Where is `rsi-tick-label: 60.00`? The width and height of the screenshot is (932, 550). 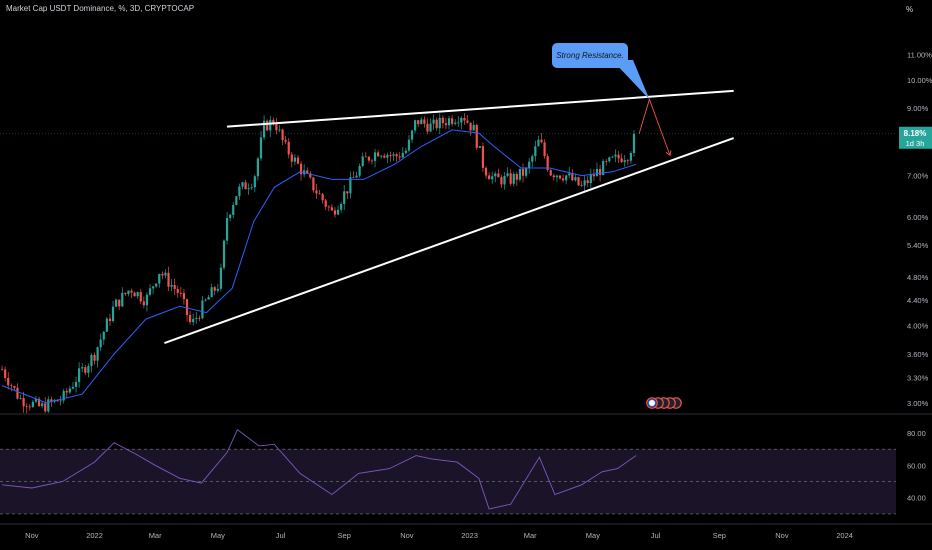 rsi-tick-label: 60.00 is located at coordinates (916, 465).